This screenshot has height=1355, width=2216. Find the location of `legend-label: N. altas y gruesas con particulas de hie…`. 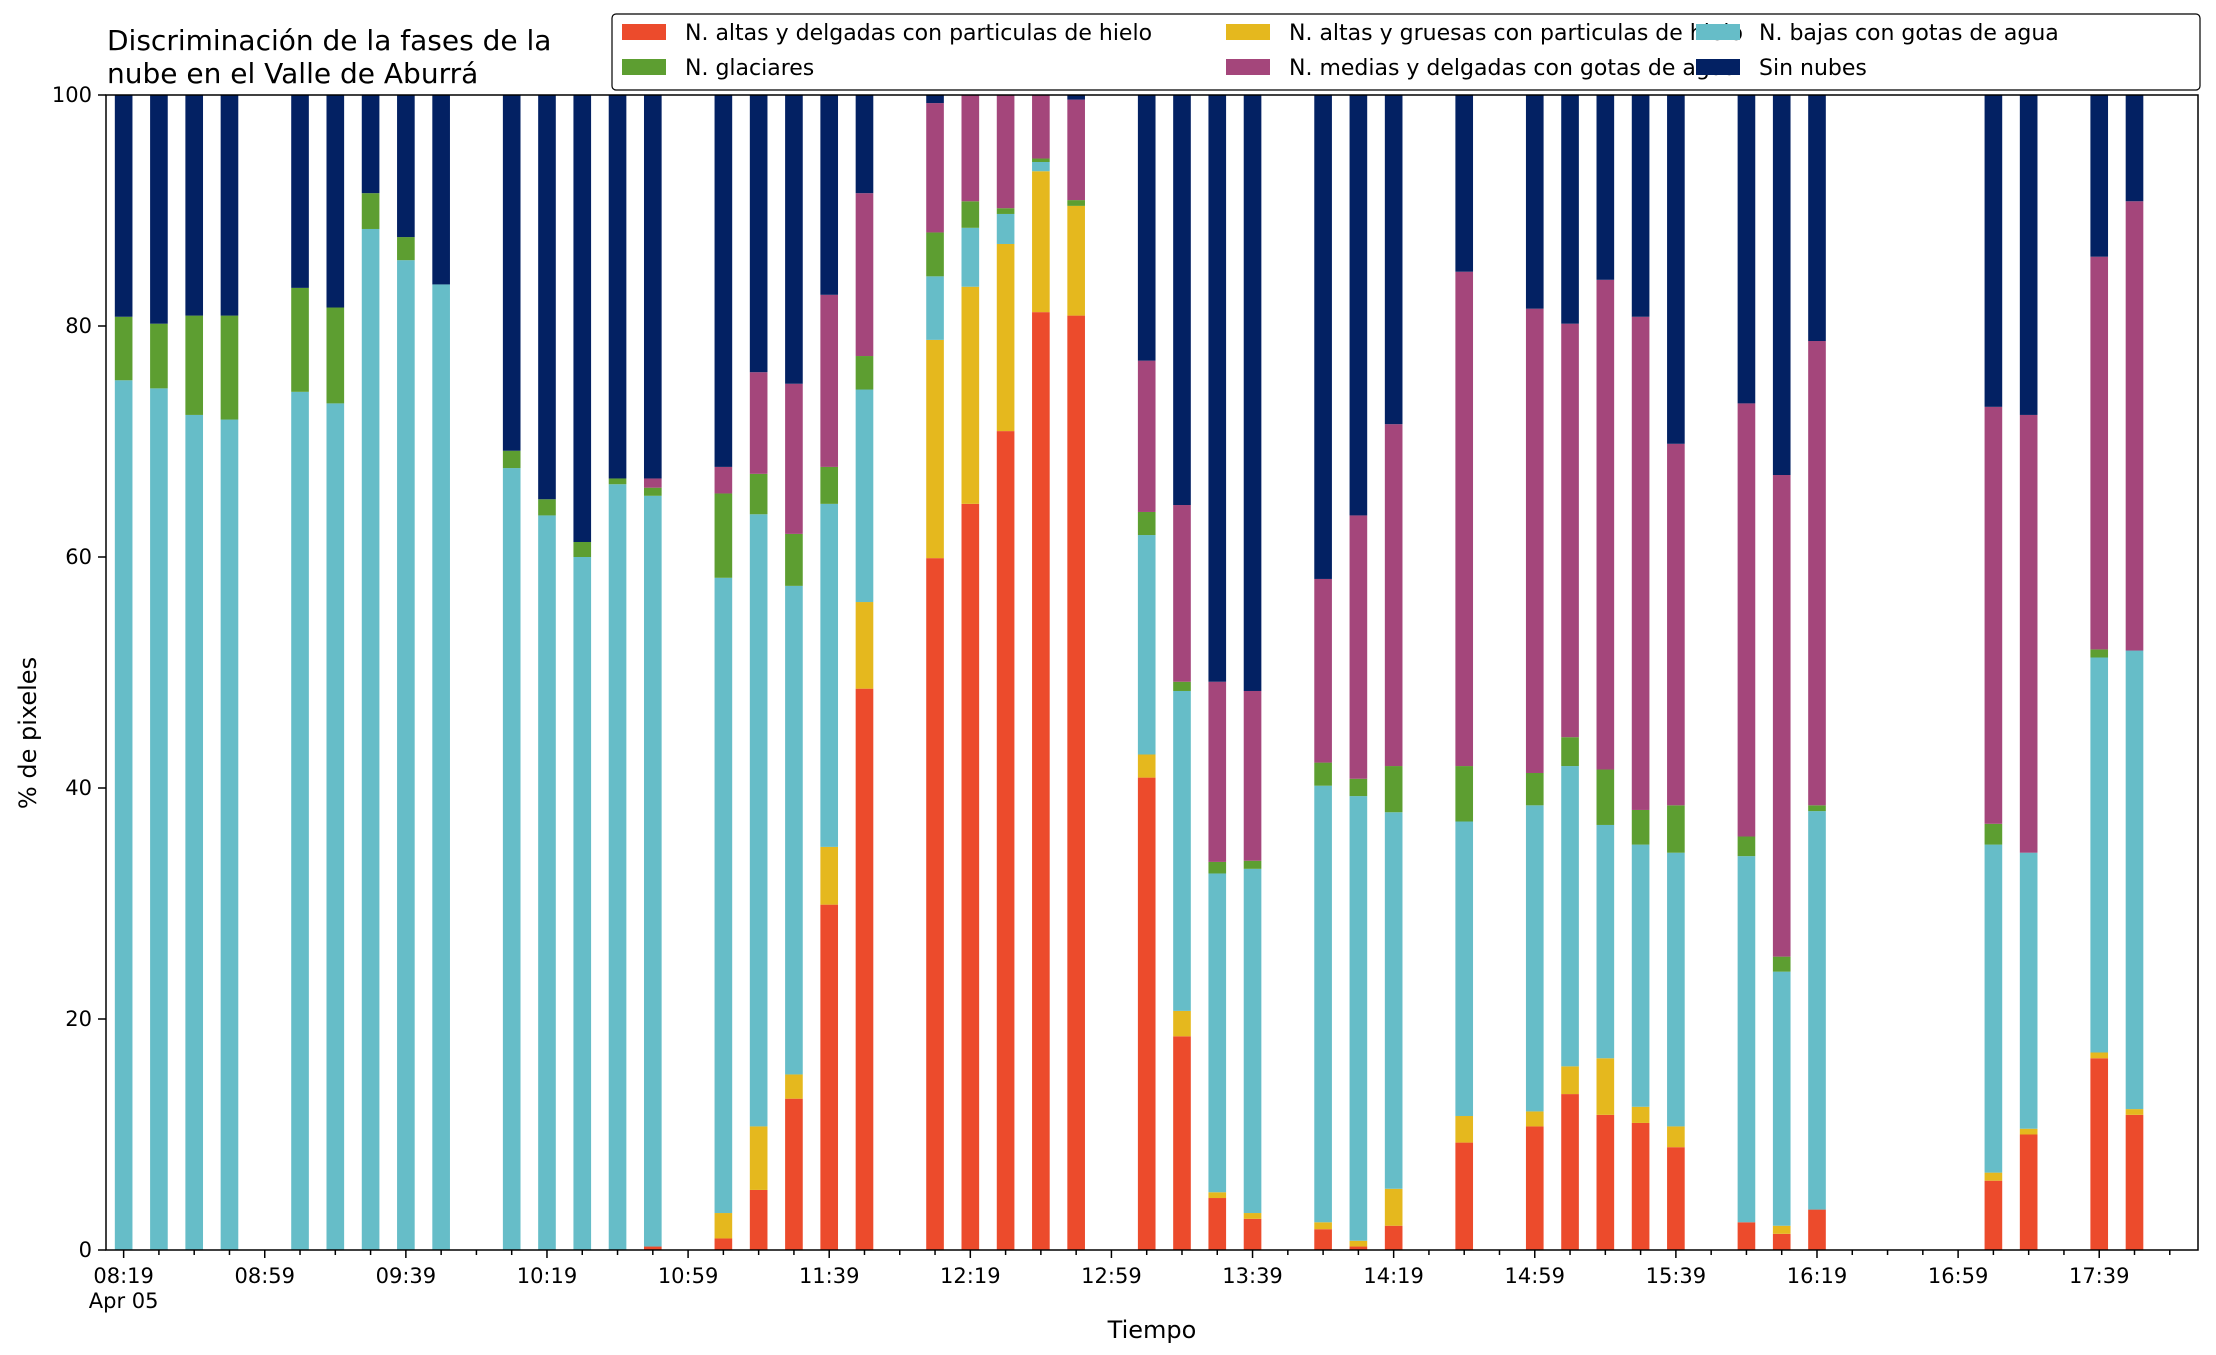

legend-label: N. altas y gruesas con particulas de hie… is located at coordinates (1516, 33).